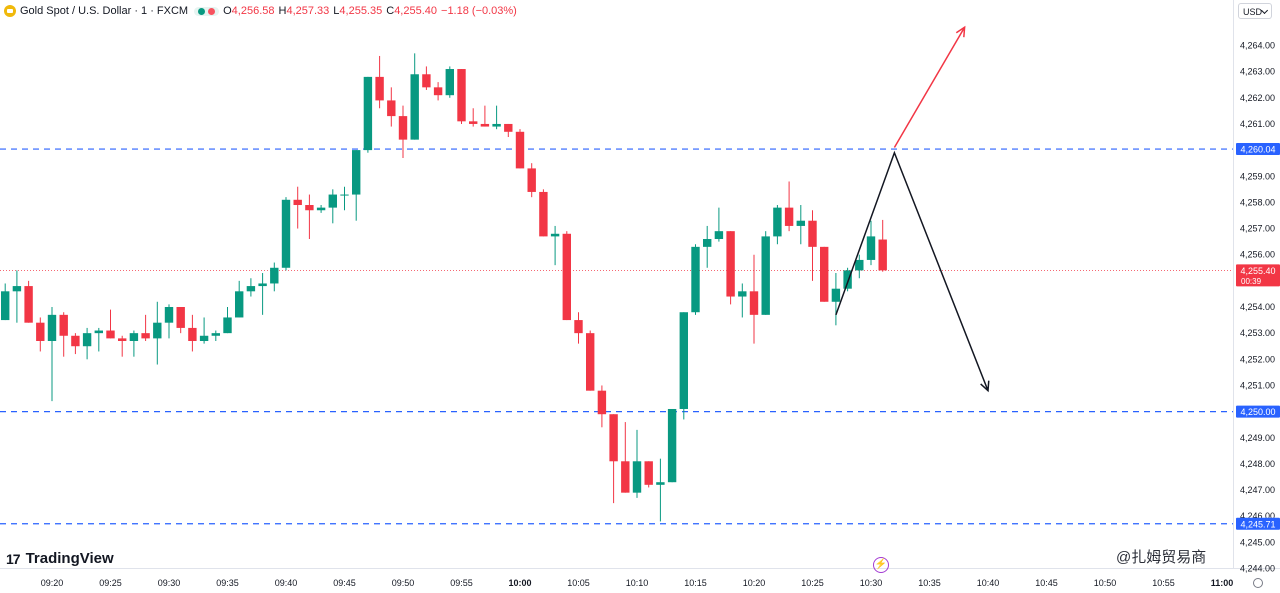  I want to click on symbol-title: Gold Spot / U.S. Dollar · 1 · FXCM, so click(104, 11).